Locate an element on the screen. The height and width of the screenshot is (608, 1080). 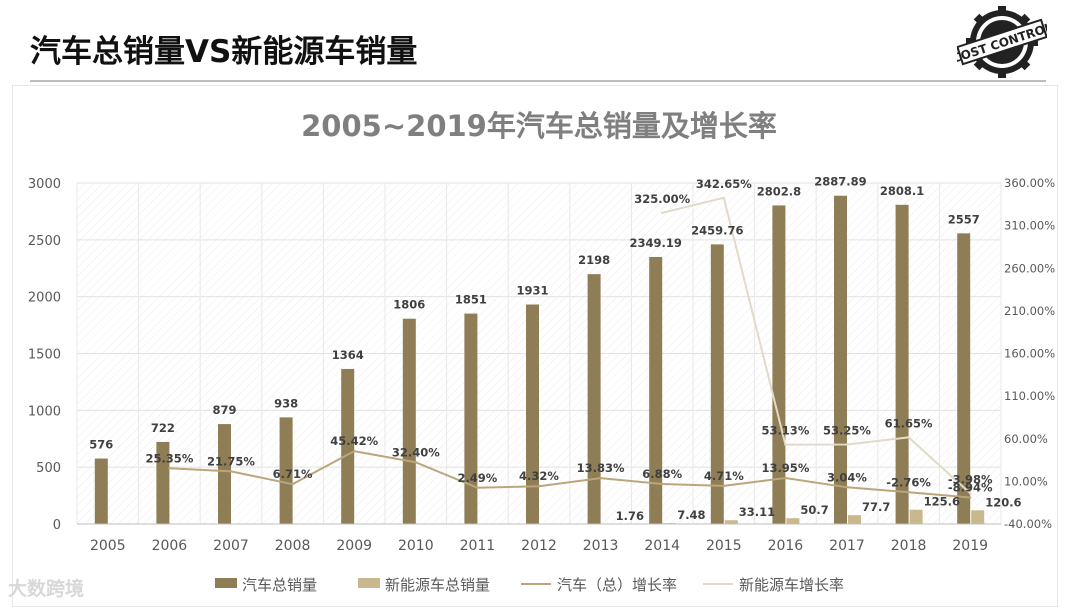
chart-title: 2005~2019年汽车总销量及增长率 is located at coordinates (539, 126).